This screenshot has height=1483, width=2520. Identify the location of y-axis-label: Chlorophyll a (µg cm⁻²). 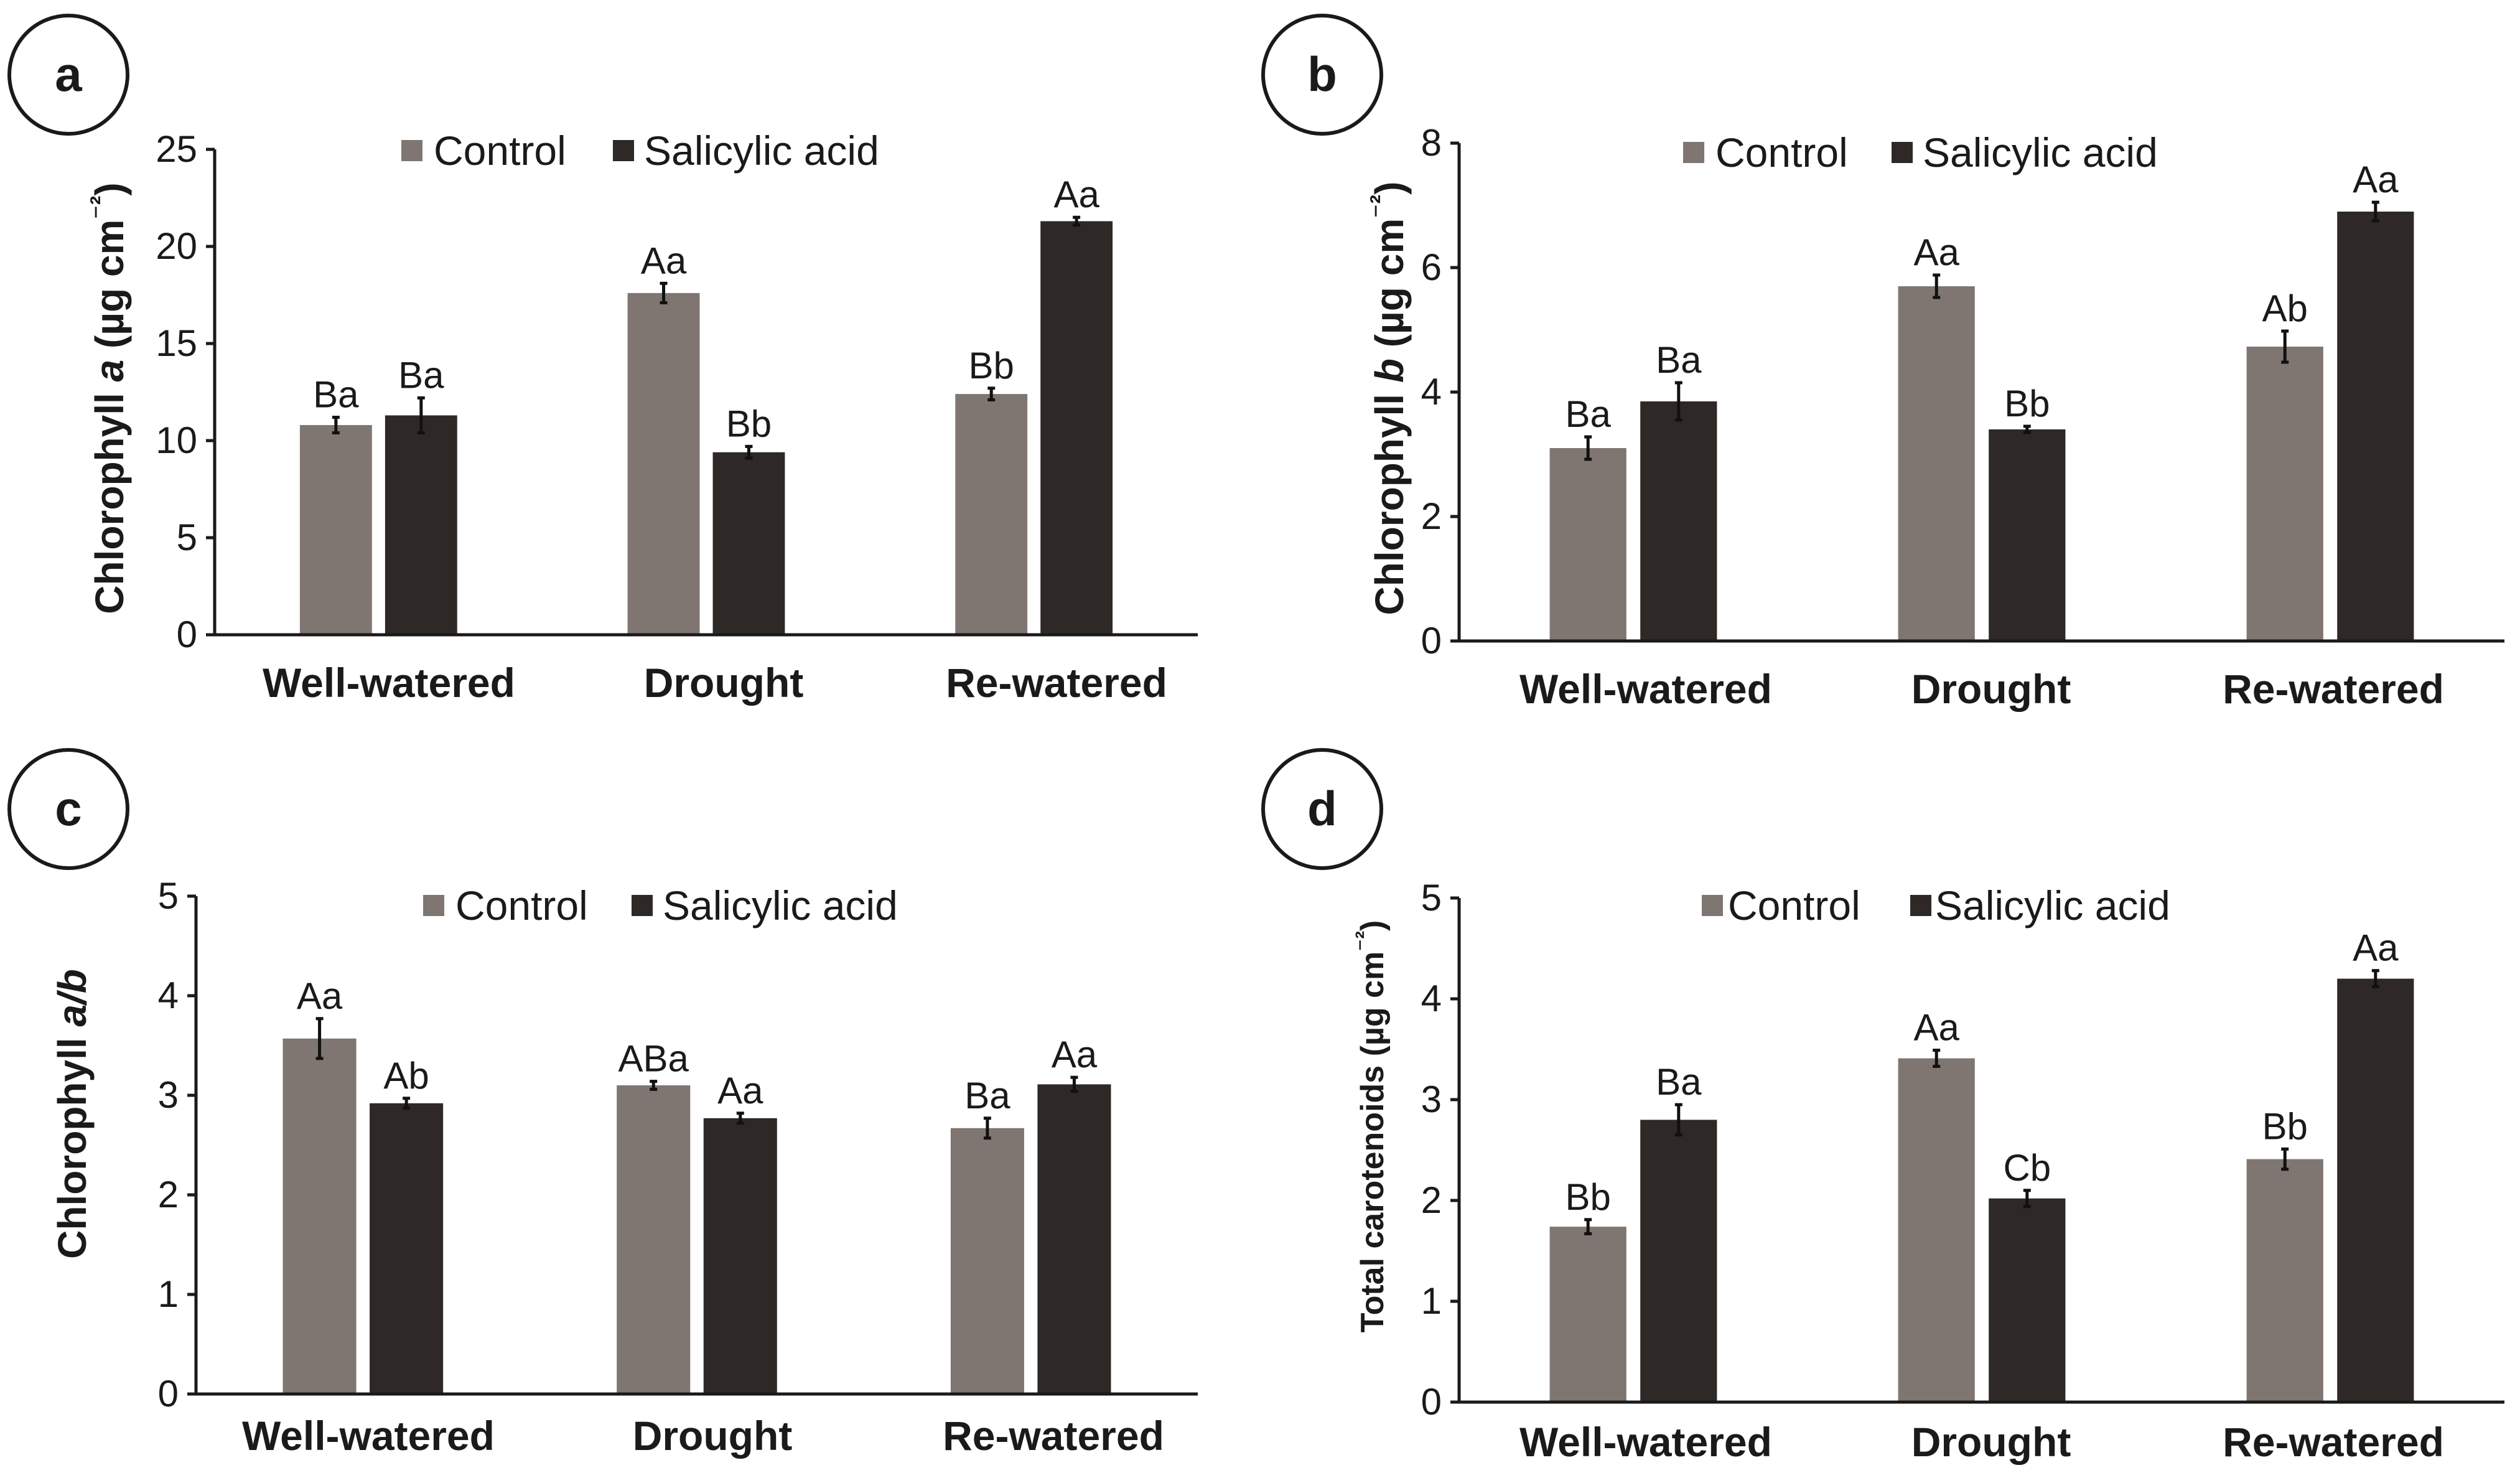
(108, 398).